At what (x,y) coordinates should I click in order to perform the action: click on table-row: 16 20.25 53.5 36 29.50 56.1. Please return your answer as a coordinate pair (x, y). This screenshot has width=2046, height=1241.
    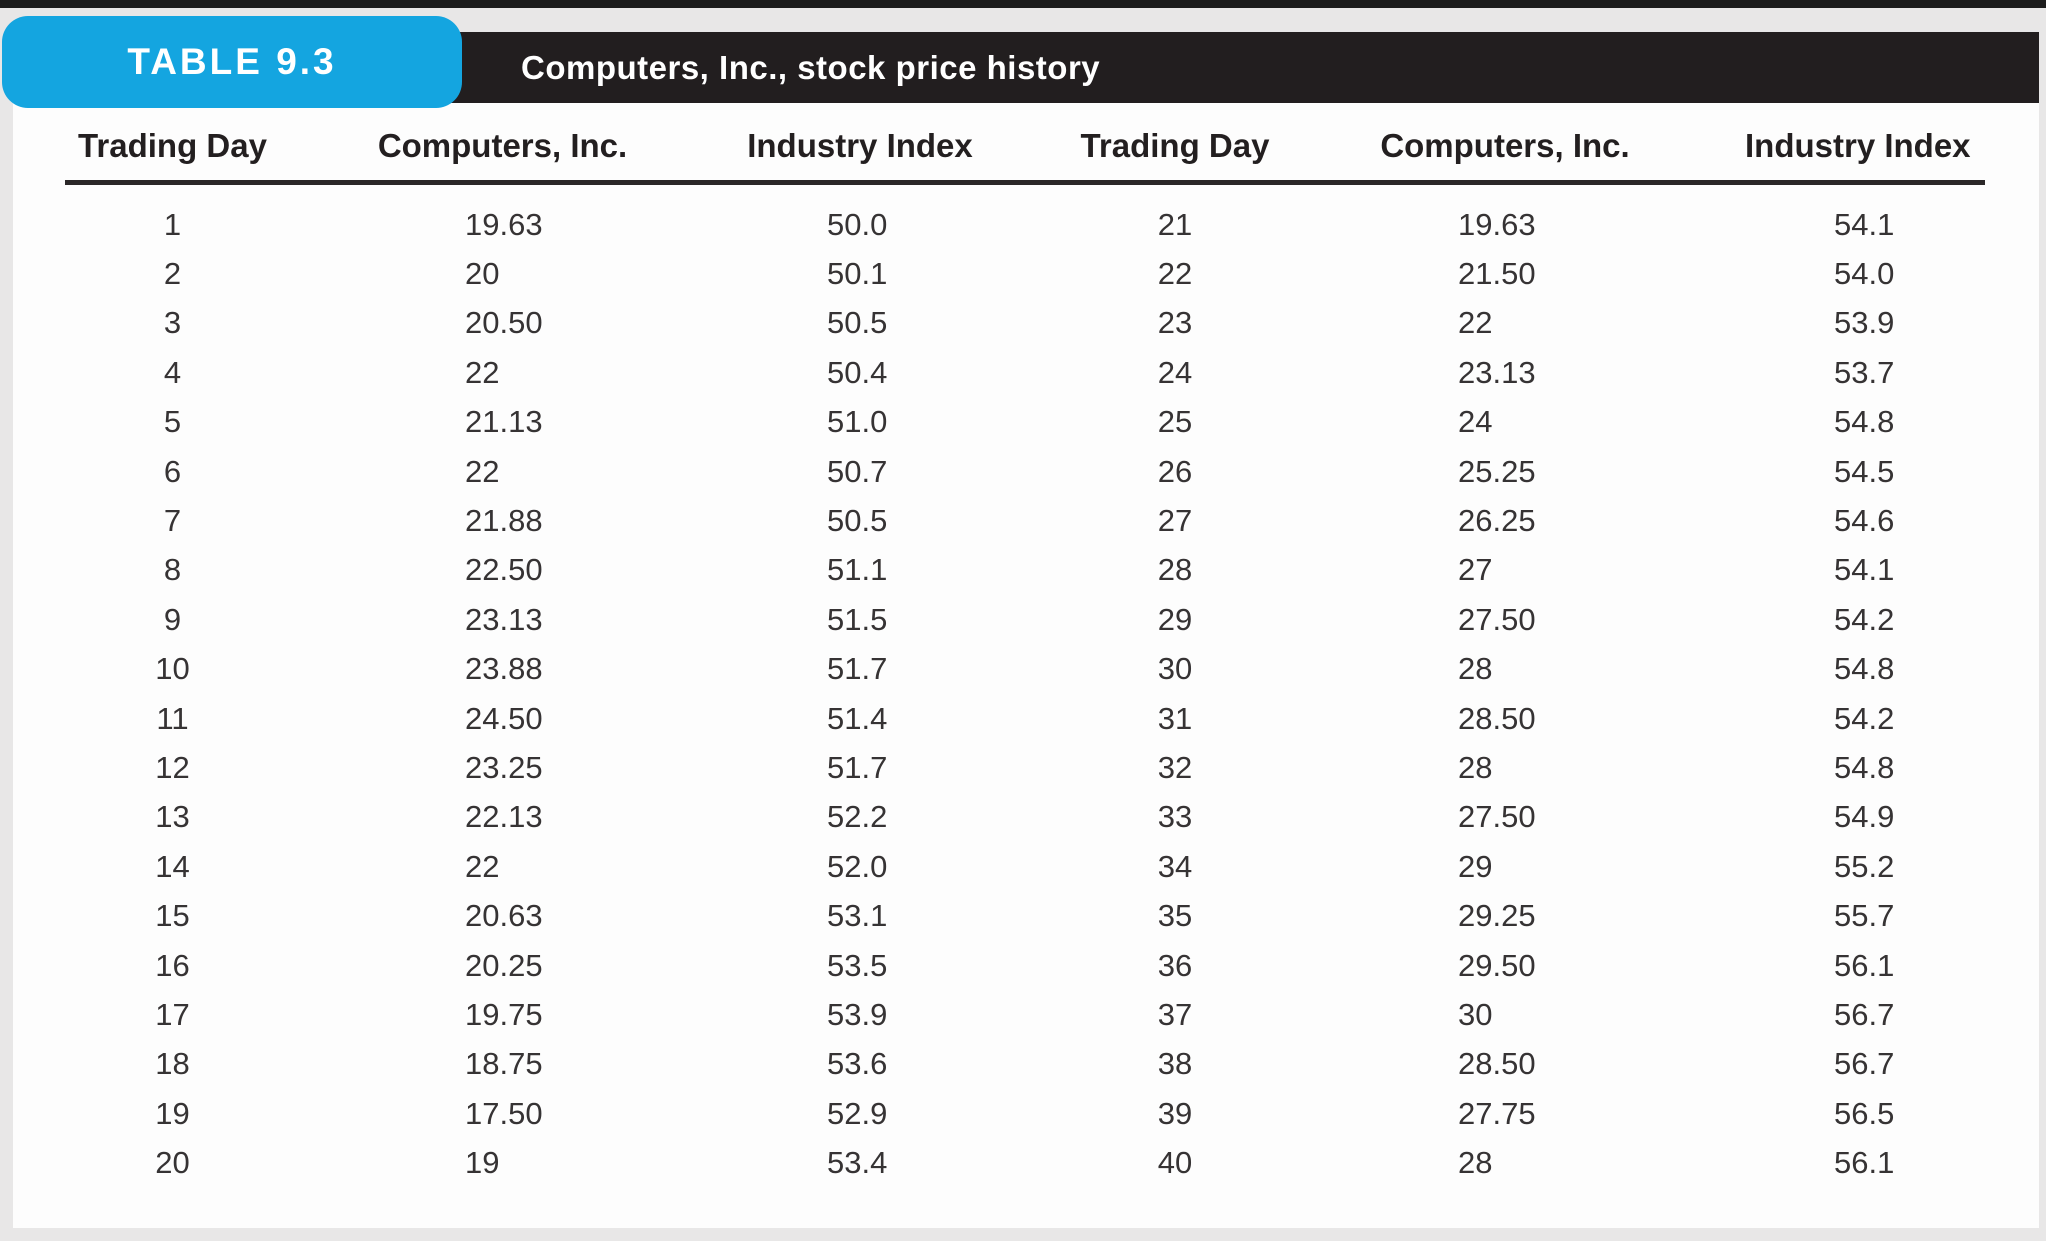
    Looking at the image, I should click on (1025, 965).